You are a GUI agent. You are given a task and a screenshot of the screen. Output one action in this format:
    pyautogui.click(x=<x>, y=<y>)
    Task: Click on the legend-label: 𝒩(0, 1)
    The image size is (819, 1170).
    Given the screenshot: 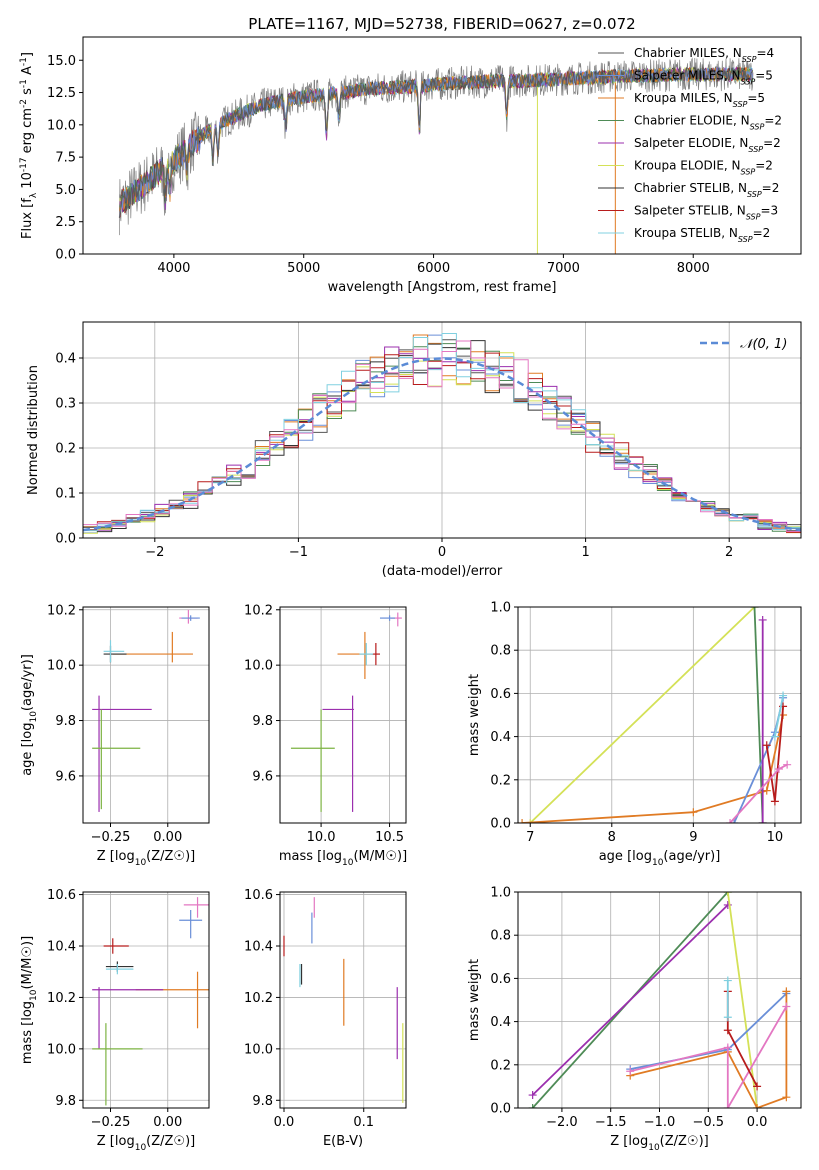 What is the action you would take?
    pyautogui.click(x=763, y=344)
    